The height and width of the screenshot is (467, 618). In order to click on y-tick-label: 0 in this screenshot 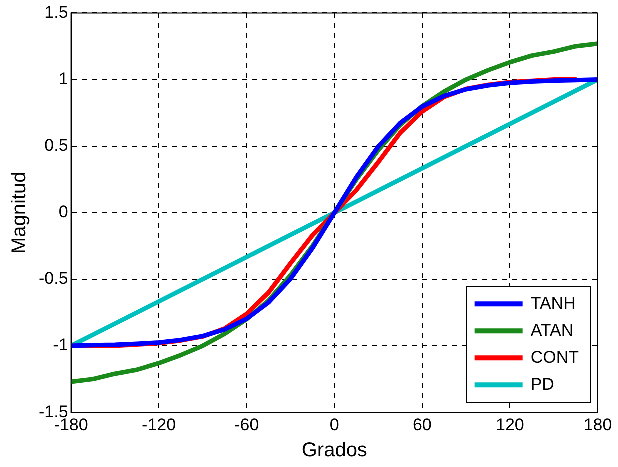, I will do `click(63, 212)`.